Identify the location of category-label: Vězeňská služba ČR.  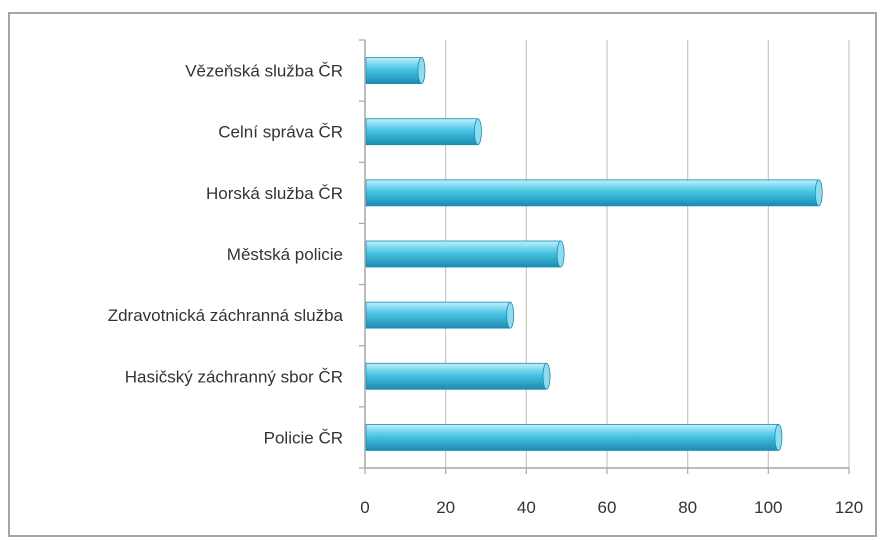
(264, 71).